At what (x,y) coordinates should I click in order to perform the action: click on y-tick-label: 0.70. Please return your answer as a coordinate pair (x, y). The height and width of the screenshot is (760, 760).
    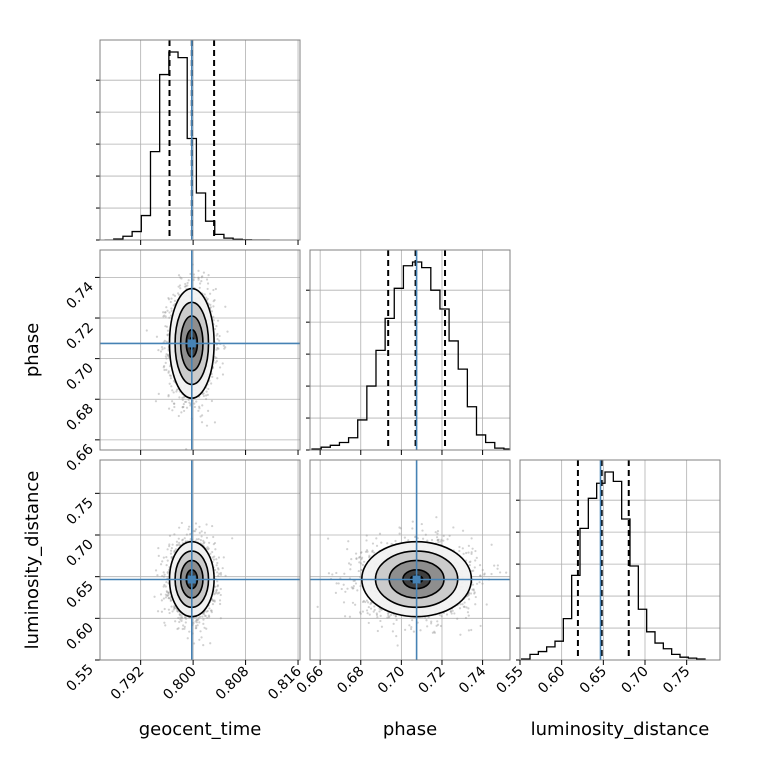
    Looking at the image, I should click on (79, 553).